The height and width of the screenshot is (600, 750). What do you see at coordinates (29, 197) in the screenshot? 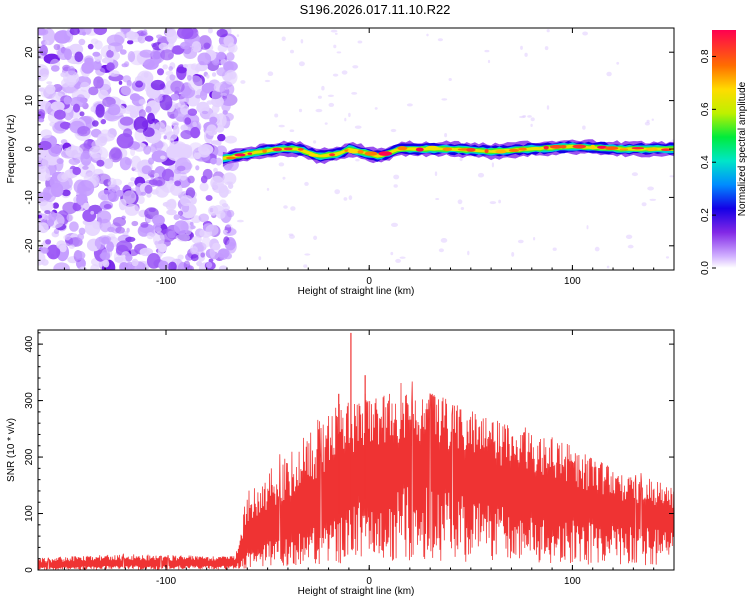
I see `y-tick-label: -10` at bounding box center [29, 197].